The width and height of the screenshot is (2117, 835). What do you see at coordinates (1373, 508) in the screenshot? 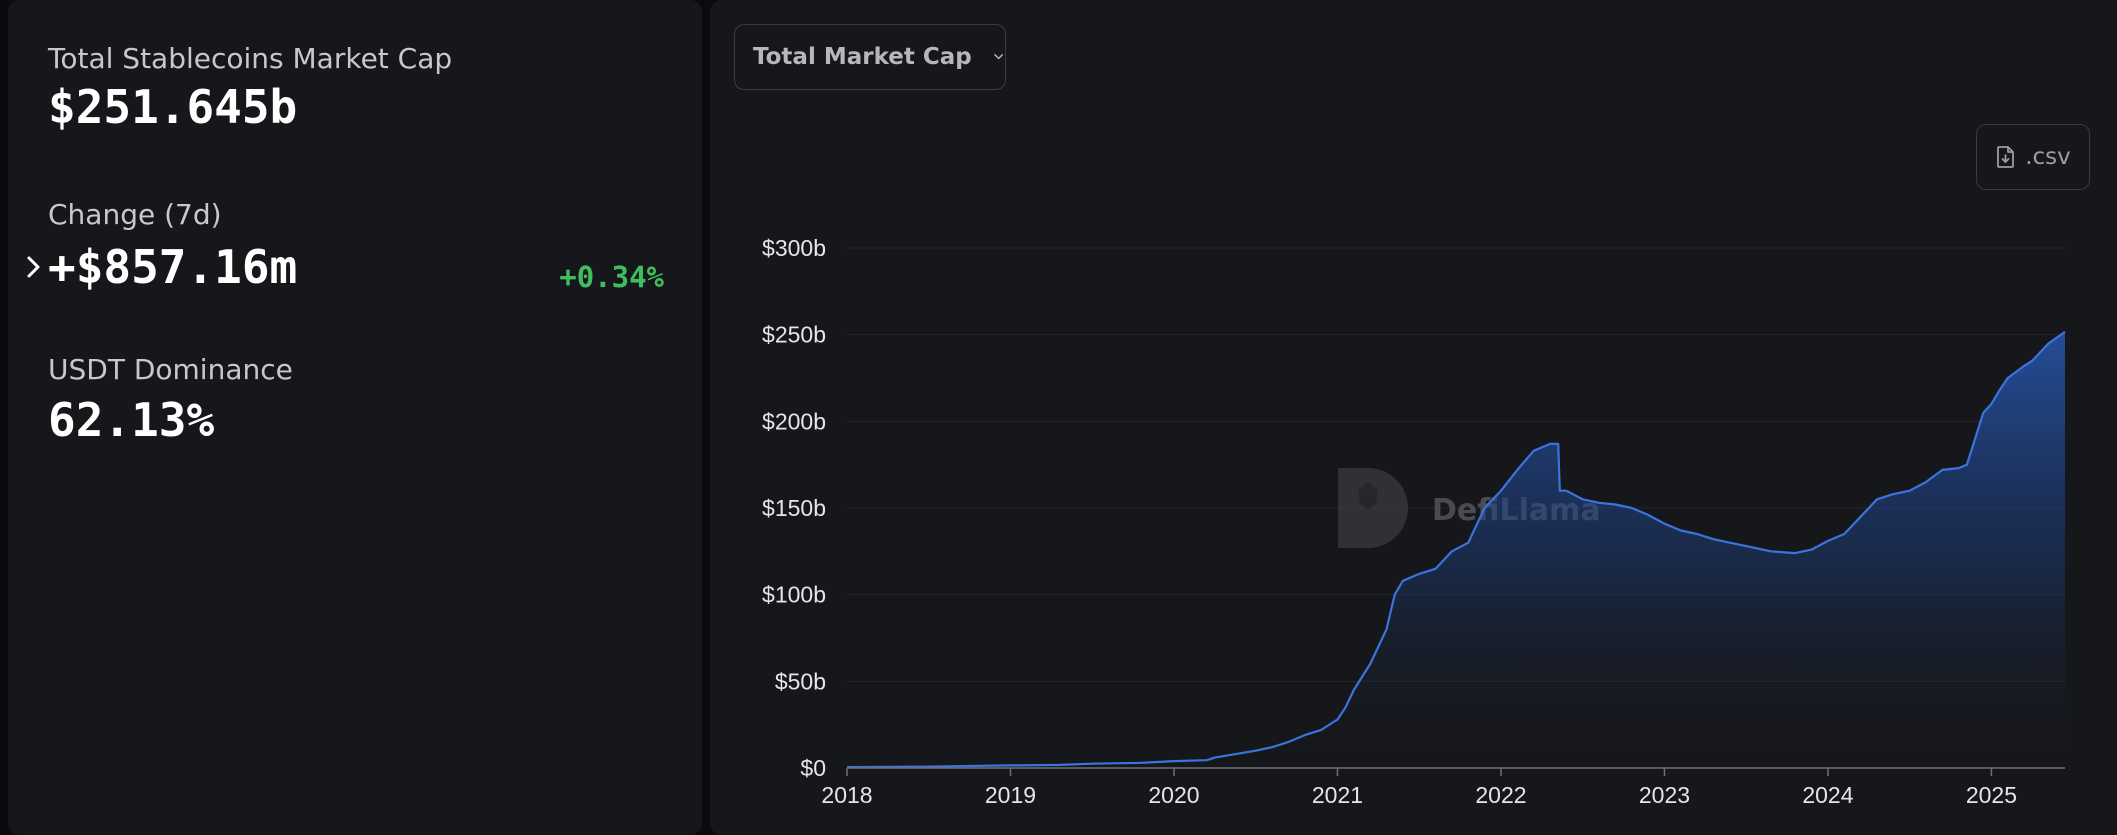
I see `defillama-logo-icon` at bounding box center [1373, 508].